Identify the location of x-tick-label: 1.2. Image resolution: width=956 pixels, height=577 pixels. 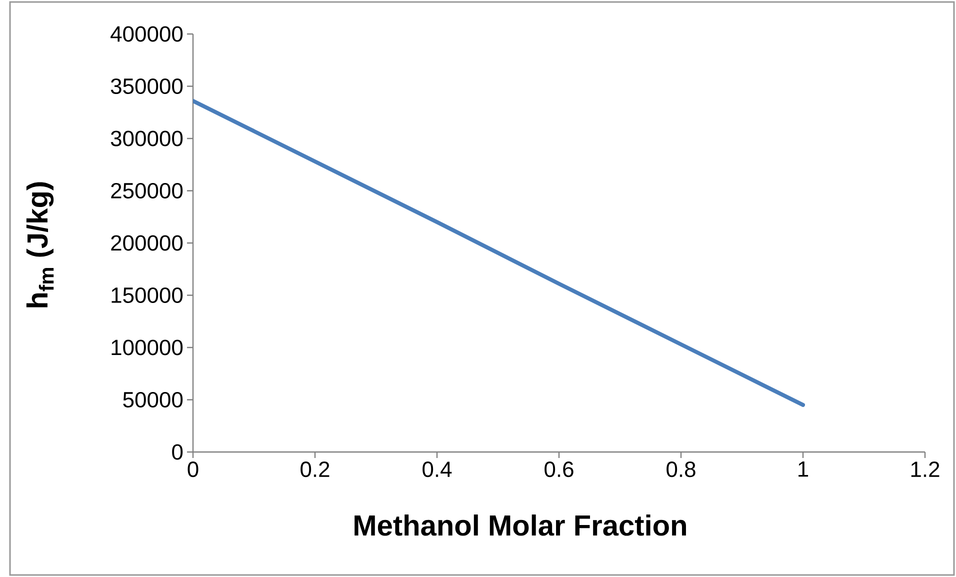
(925, 469).